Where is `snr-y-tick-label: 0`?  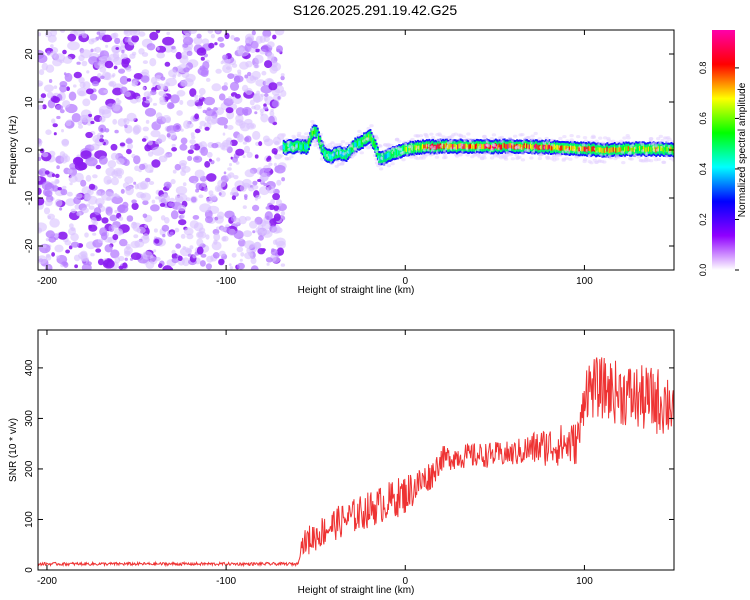 snr-y-tick-label: 0 is located at coordinates (29, 570).